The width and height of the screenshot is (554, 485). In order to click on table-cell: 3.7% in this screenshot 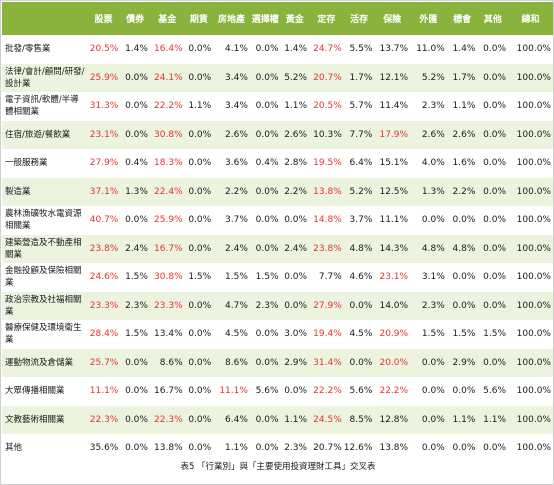, I will do `click(361, 220)`.